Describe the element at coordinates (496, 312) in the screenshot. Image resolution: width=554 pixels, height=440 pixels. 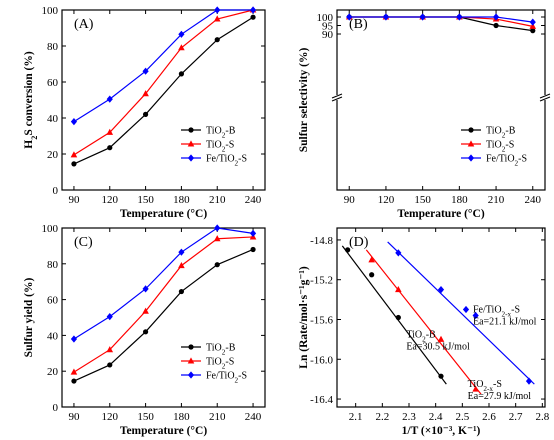
I see `annotation-name: Fe/TiO2-x-S` at that location.